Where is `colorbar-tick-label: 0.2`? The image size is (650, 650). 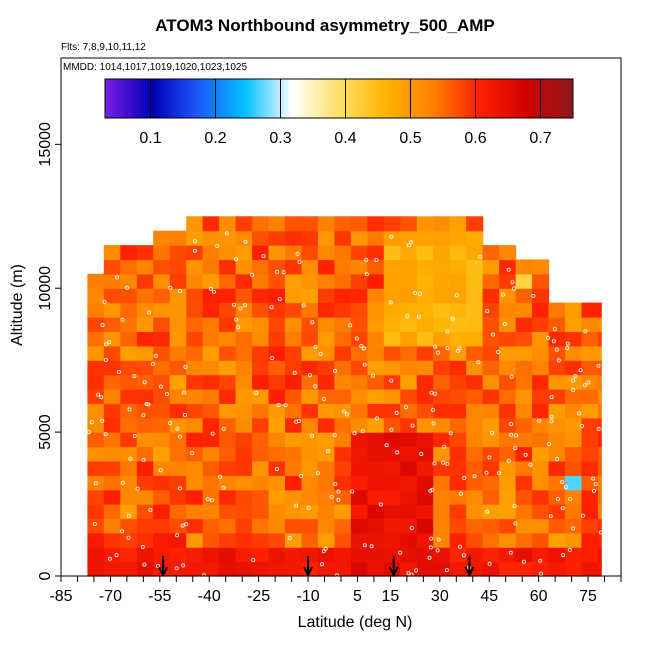 colorbar-tick-label: 0.2 is located at coordinates (215, 138).